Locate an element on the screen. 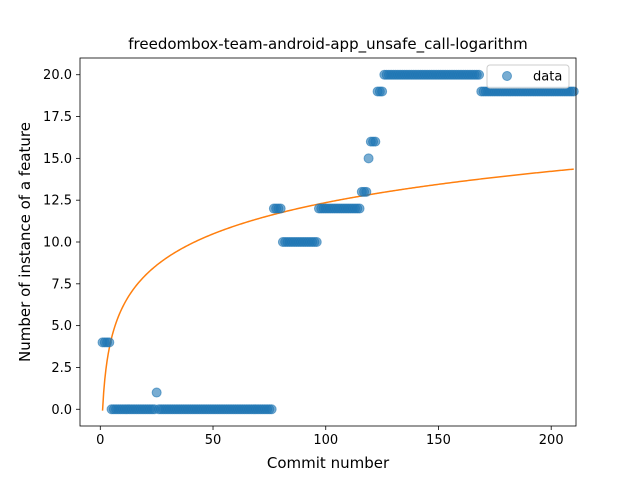  y-tick-label: 2.5 is located at coordinates (61, 368).